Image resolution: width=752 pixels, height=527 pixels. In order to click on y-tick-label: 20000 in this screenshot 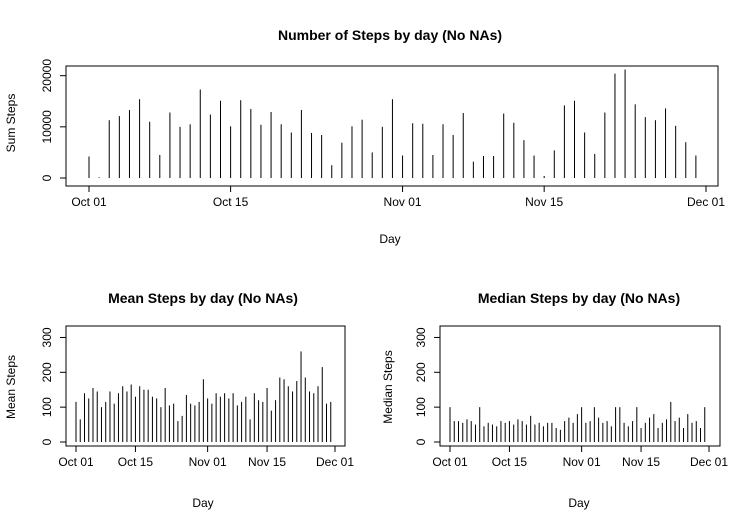, I will do `click(47, 76)`.